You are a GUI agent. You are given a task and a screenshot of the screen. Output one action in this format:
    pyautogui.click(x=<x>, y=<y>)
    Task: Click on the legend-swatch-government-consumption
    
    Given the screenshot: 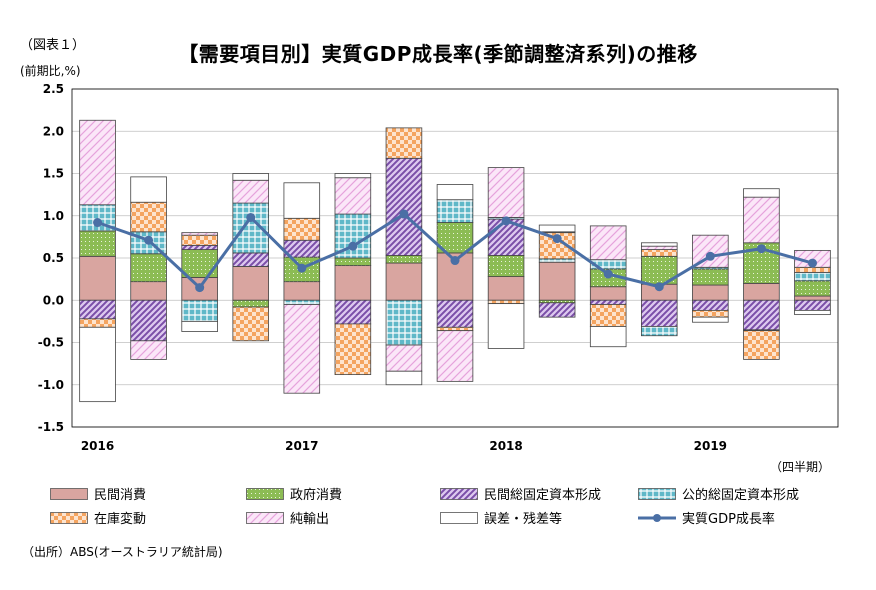 What is the action you would take?
    pyautogui.click(x=265, y=493)
    